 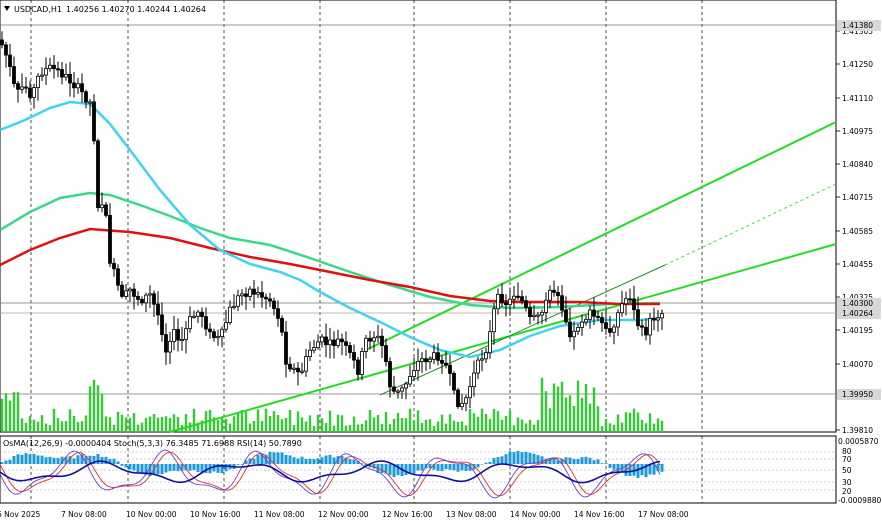 I want to click on mid-price-tag: 1.40300, so click(x=857, y=303).